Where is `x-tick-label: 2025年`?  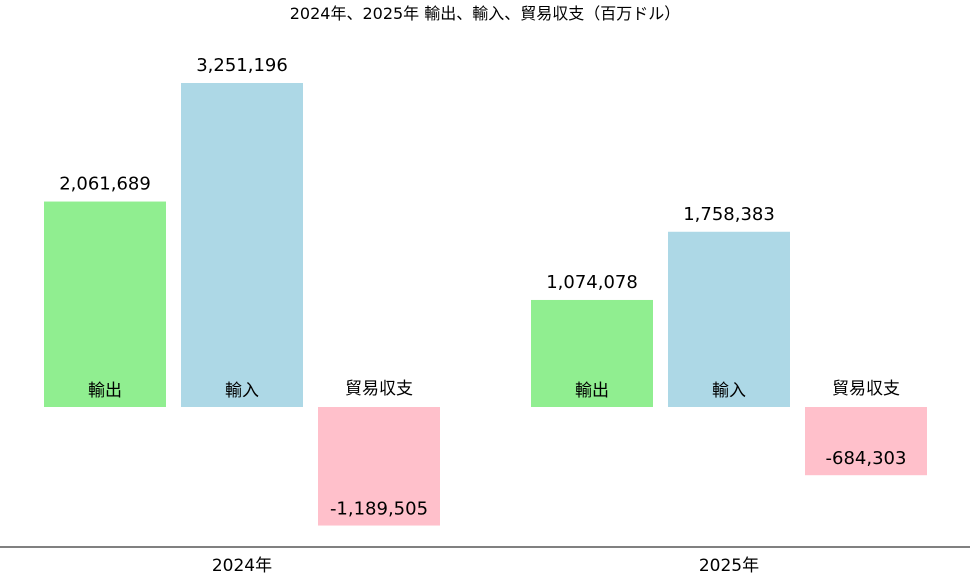
x-tick-label: 2025年 is located at coordinates (729, 565).